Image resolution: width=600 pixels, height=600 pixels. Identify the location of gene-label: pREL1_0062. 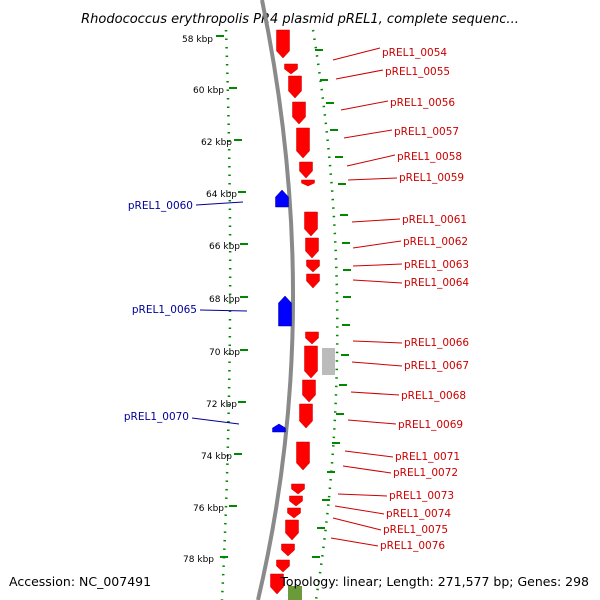
(435, 242).